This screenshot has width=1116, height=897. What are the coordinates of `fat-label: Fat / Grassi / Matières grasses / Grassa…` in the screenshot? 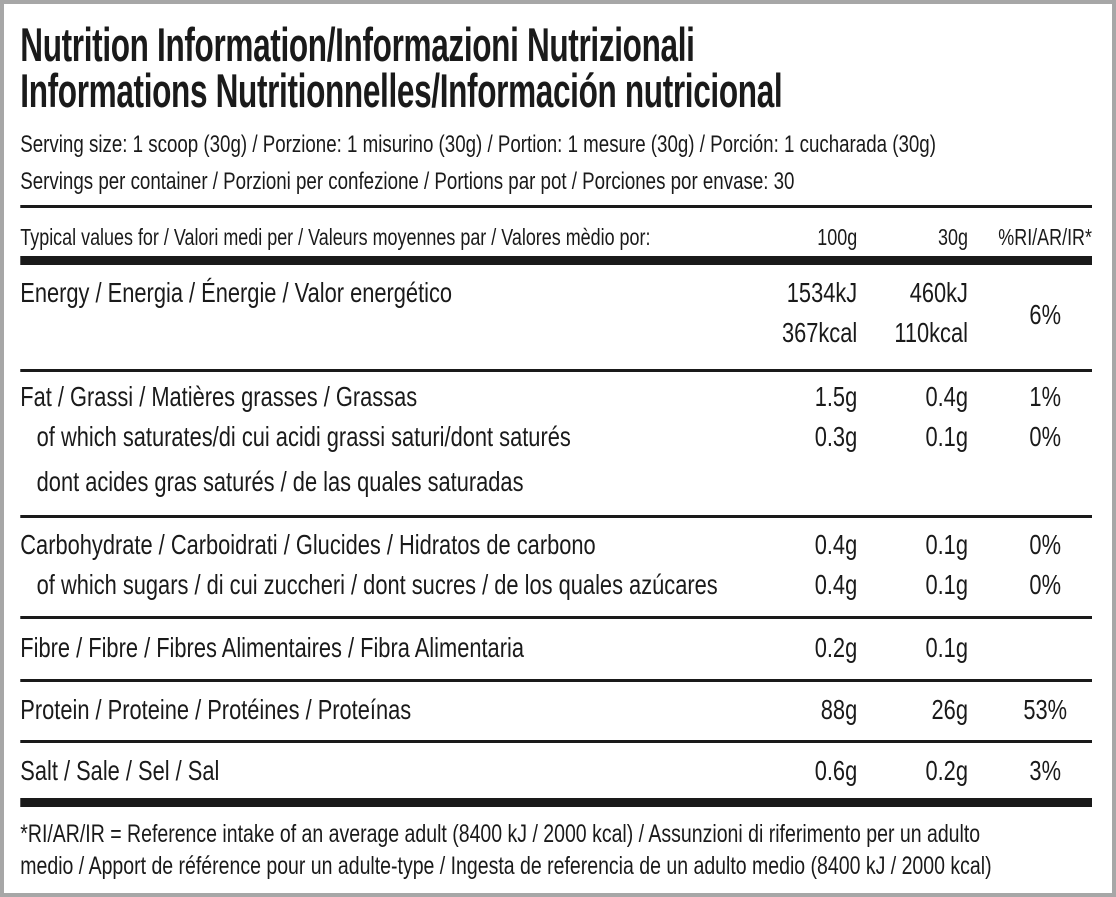 It's located at (219, 396).